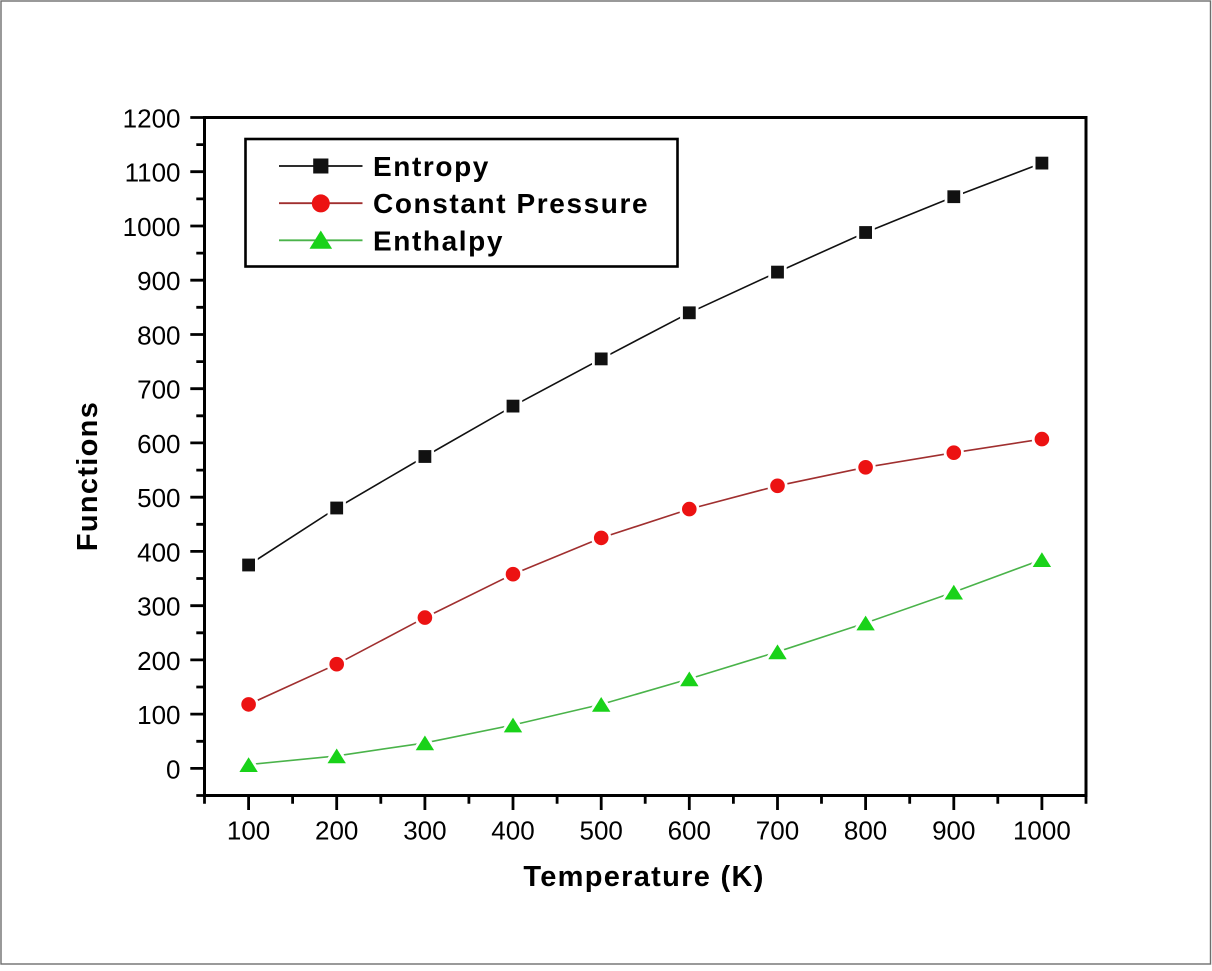  I want to click on svg-text: Entropy, so click(431, 166).